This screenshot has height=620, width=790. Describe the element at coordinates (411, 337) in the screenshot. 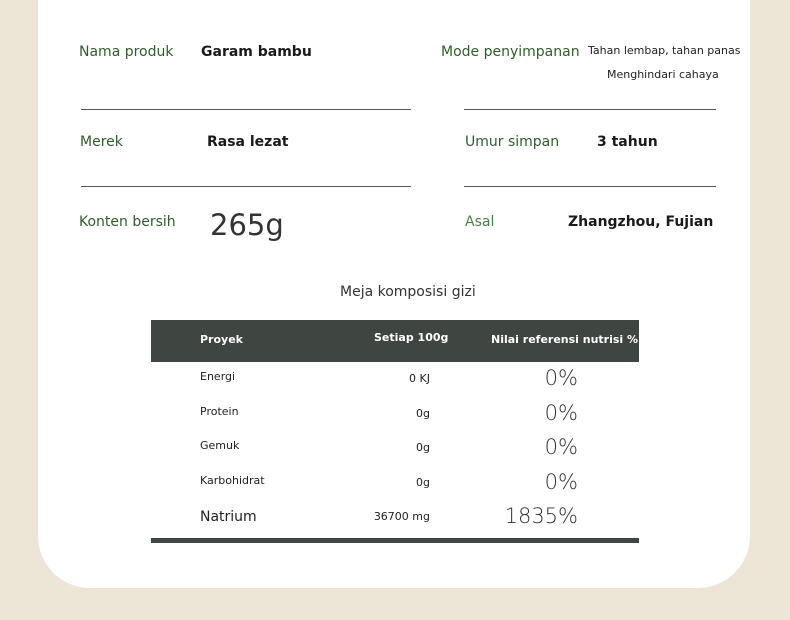

I see `header-per-100g: Setiap 100g` at that location.